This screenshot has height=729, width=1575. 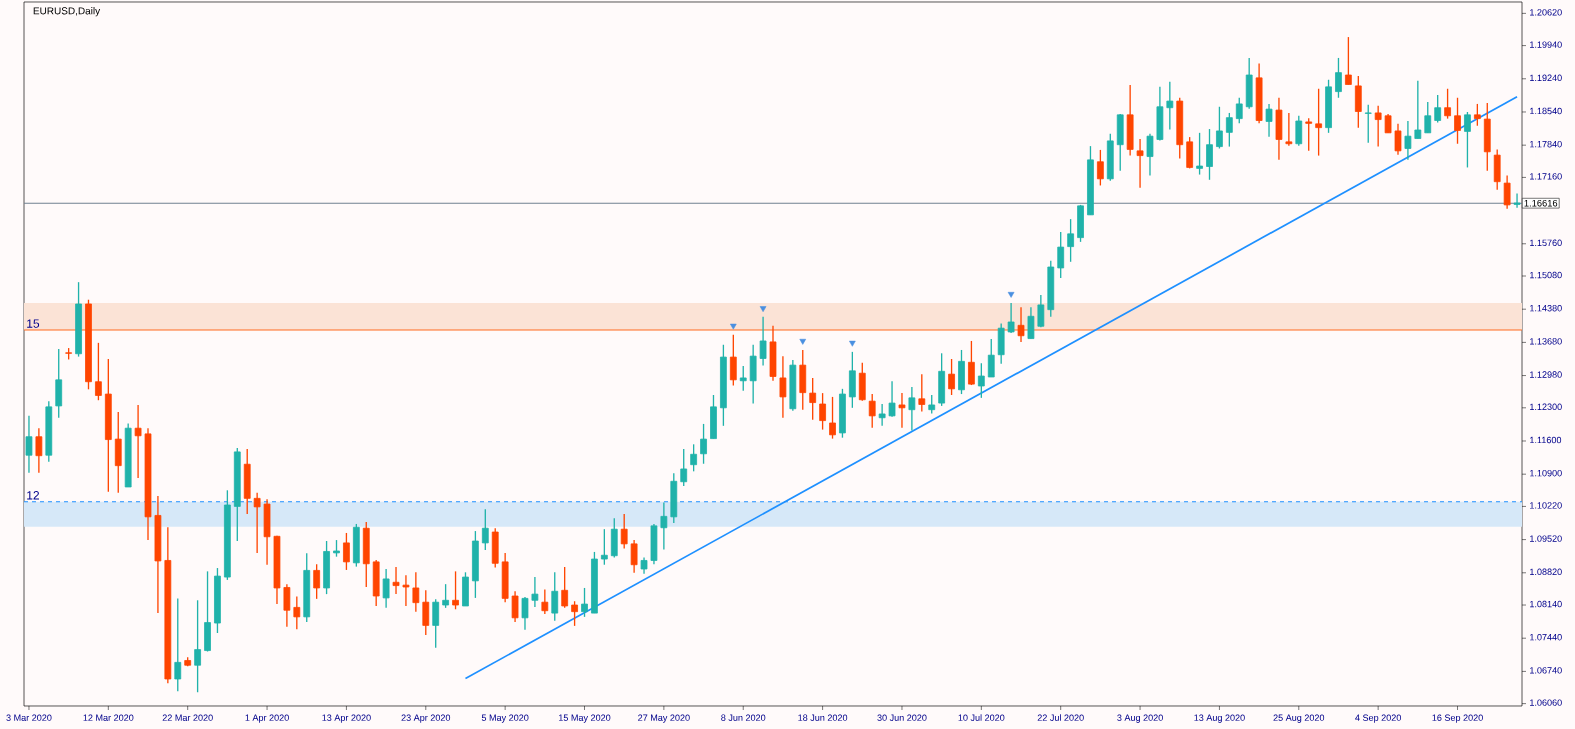 I want to click on x-tick-label: 22 Mar 2020, so click(x=187, y=717).